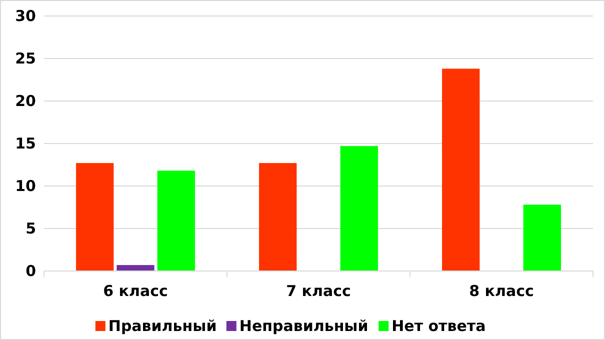  What do you see at coordinates (31, 271) in the screenshot?
I see `y-tick-label: 0` at bounding box center [31, 271].